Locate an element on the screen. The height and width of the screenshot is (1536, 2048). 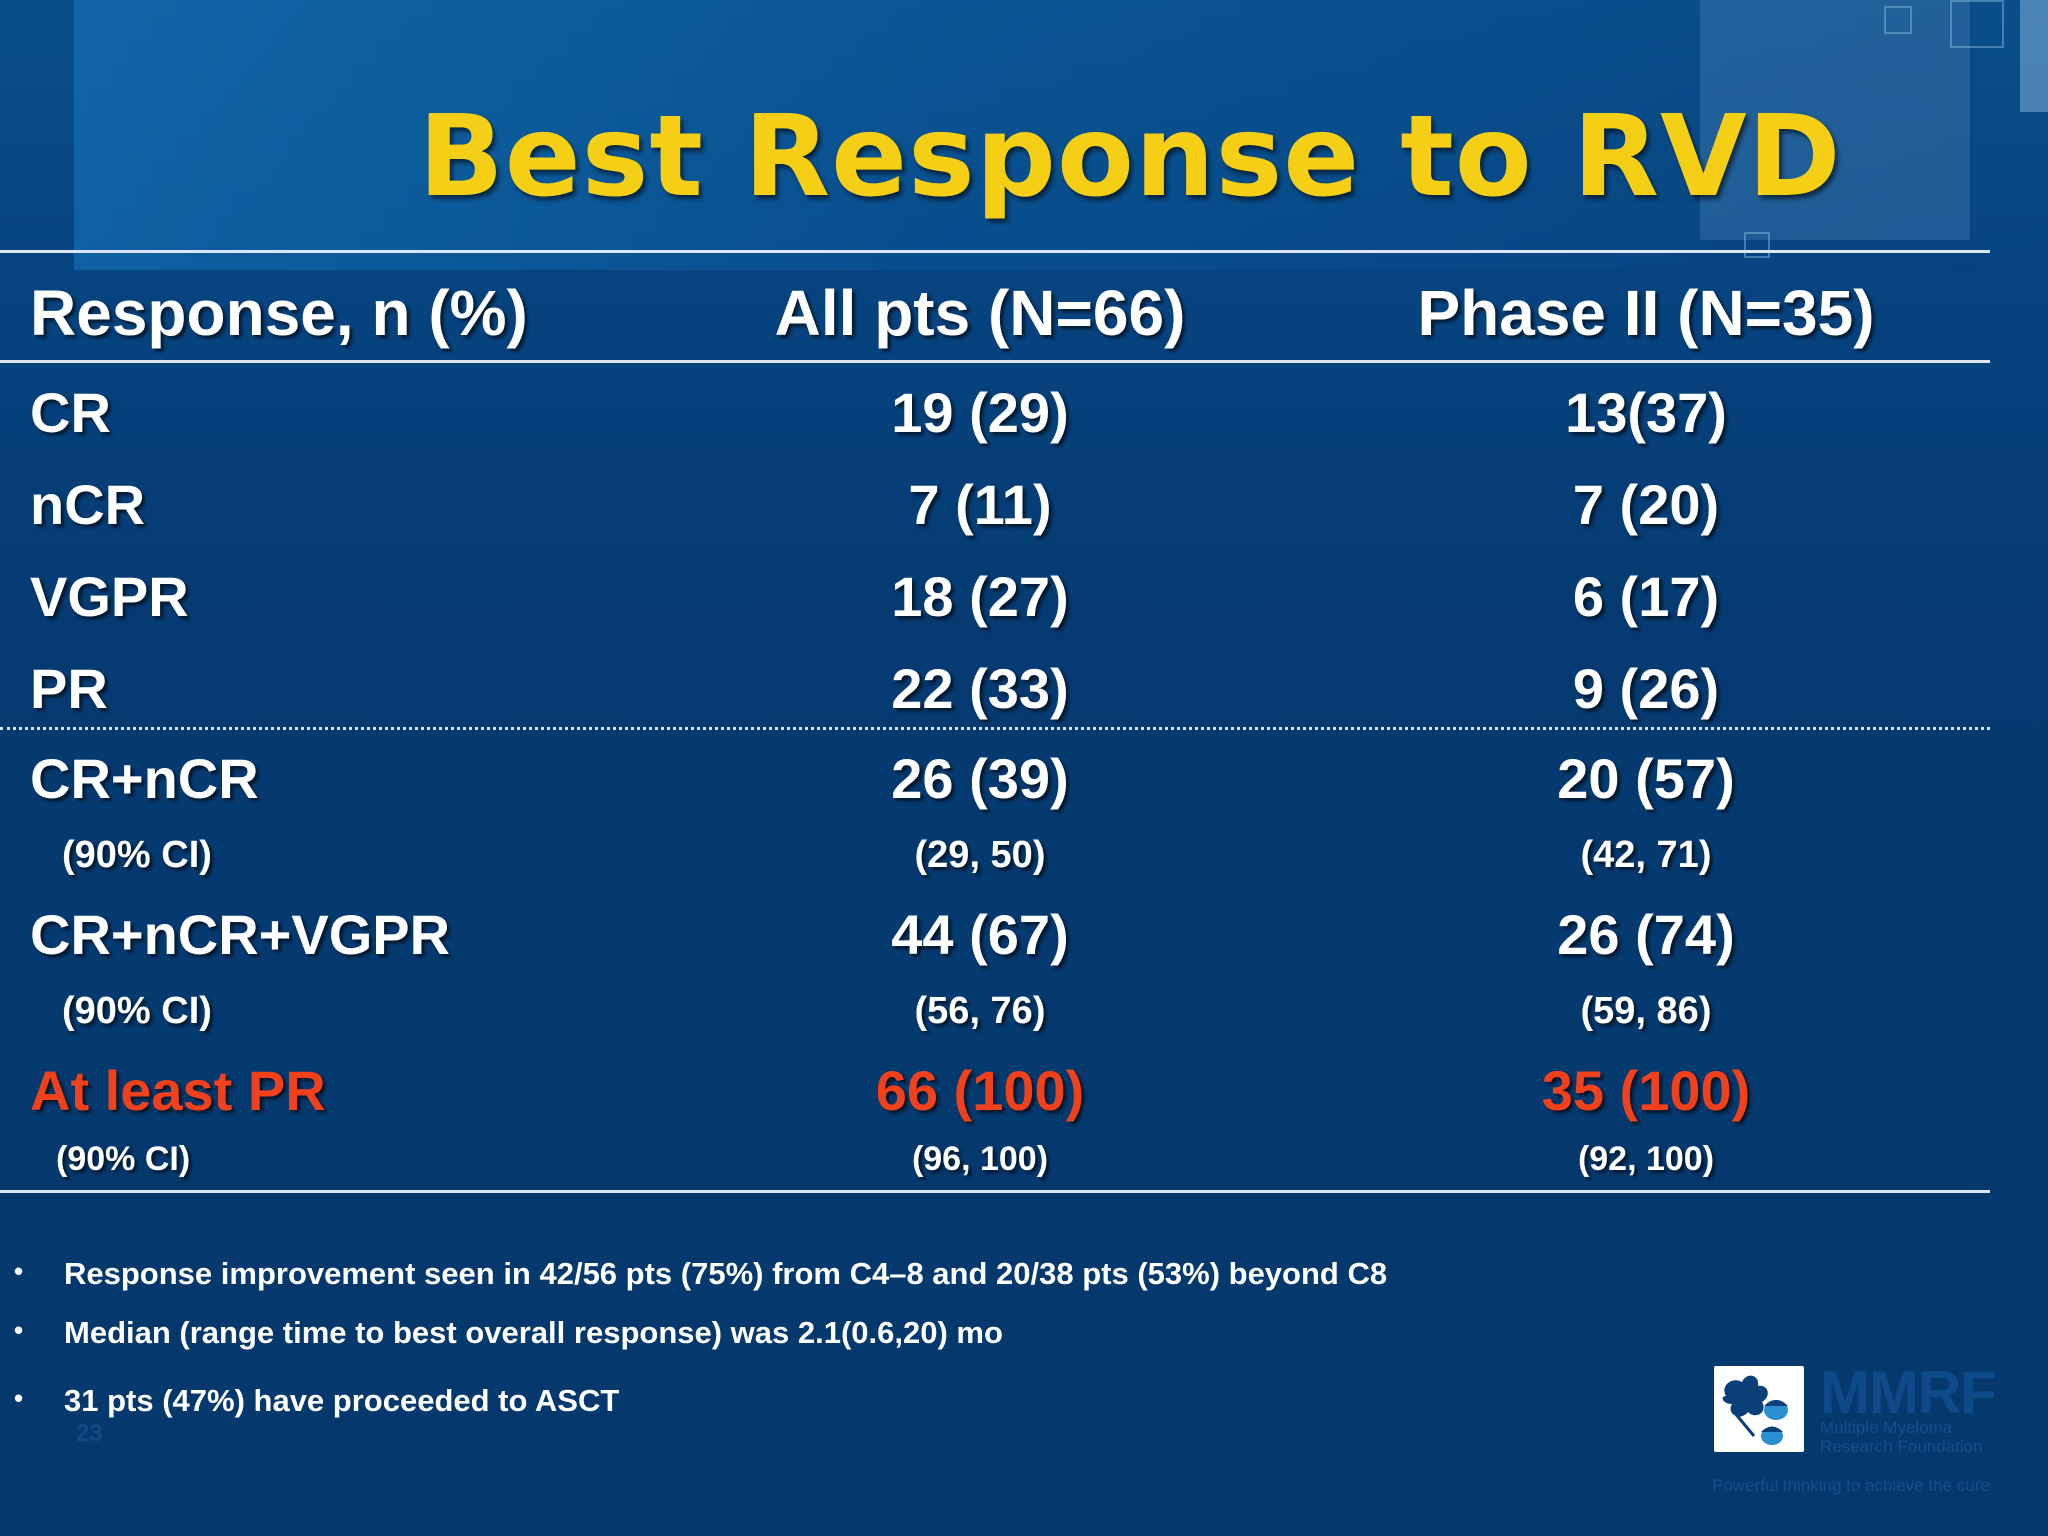
cell-at-least-pr-all: 66 (100) is located at coordinates (980, 1090).